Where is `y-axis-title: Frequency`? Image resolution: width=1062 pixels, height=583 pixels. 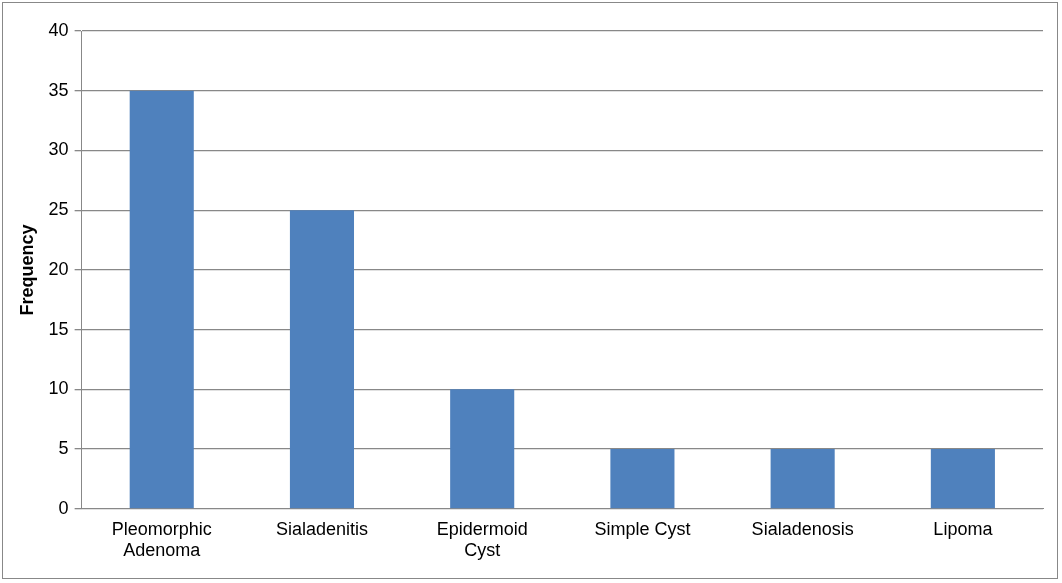
y-axis-title: Frequency is located at coordinates (26, 270).